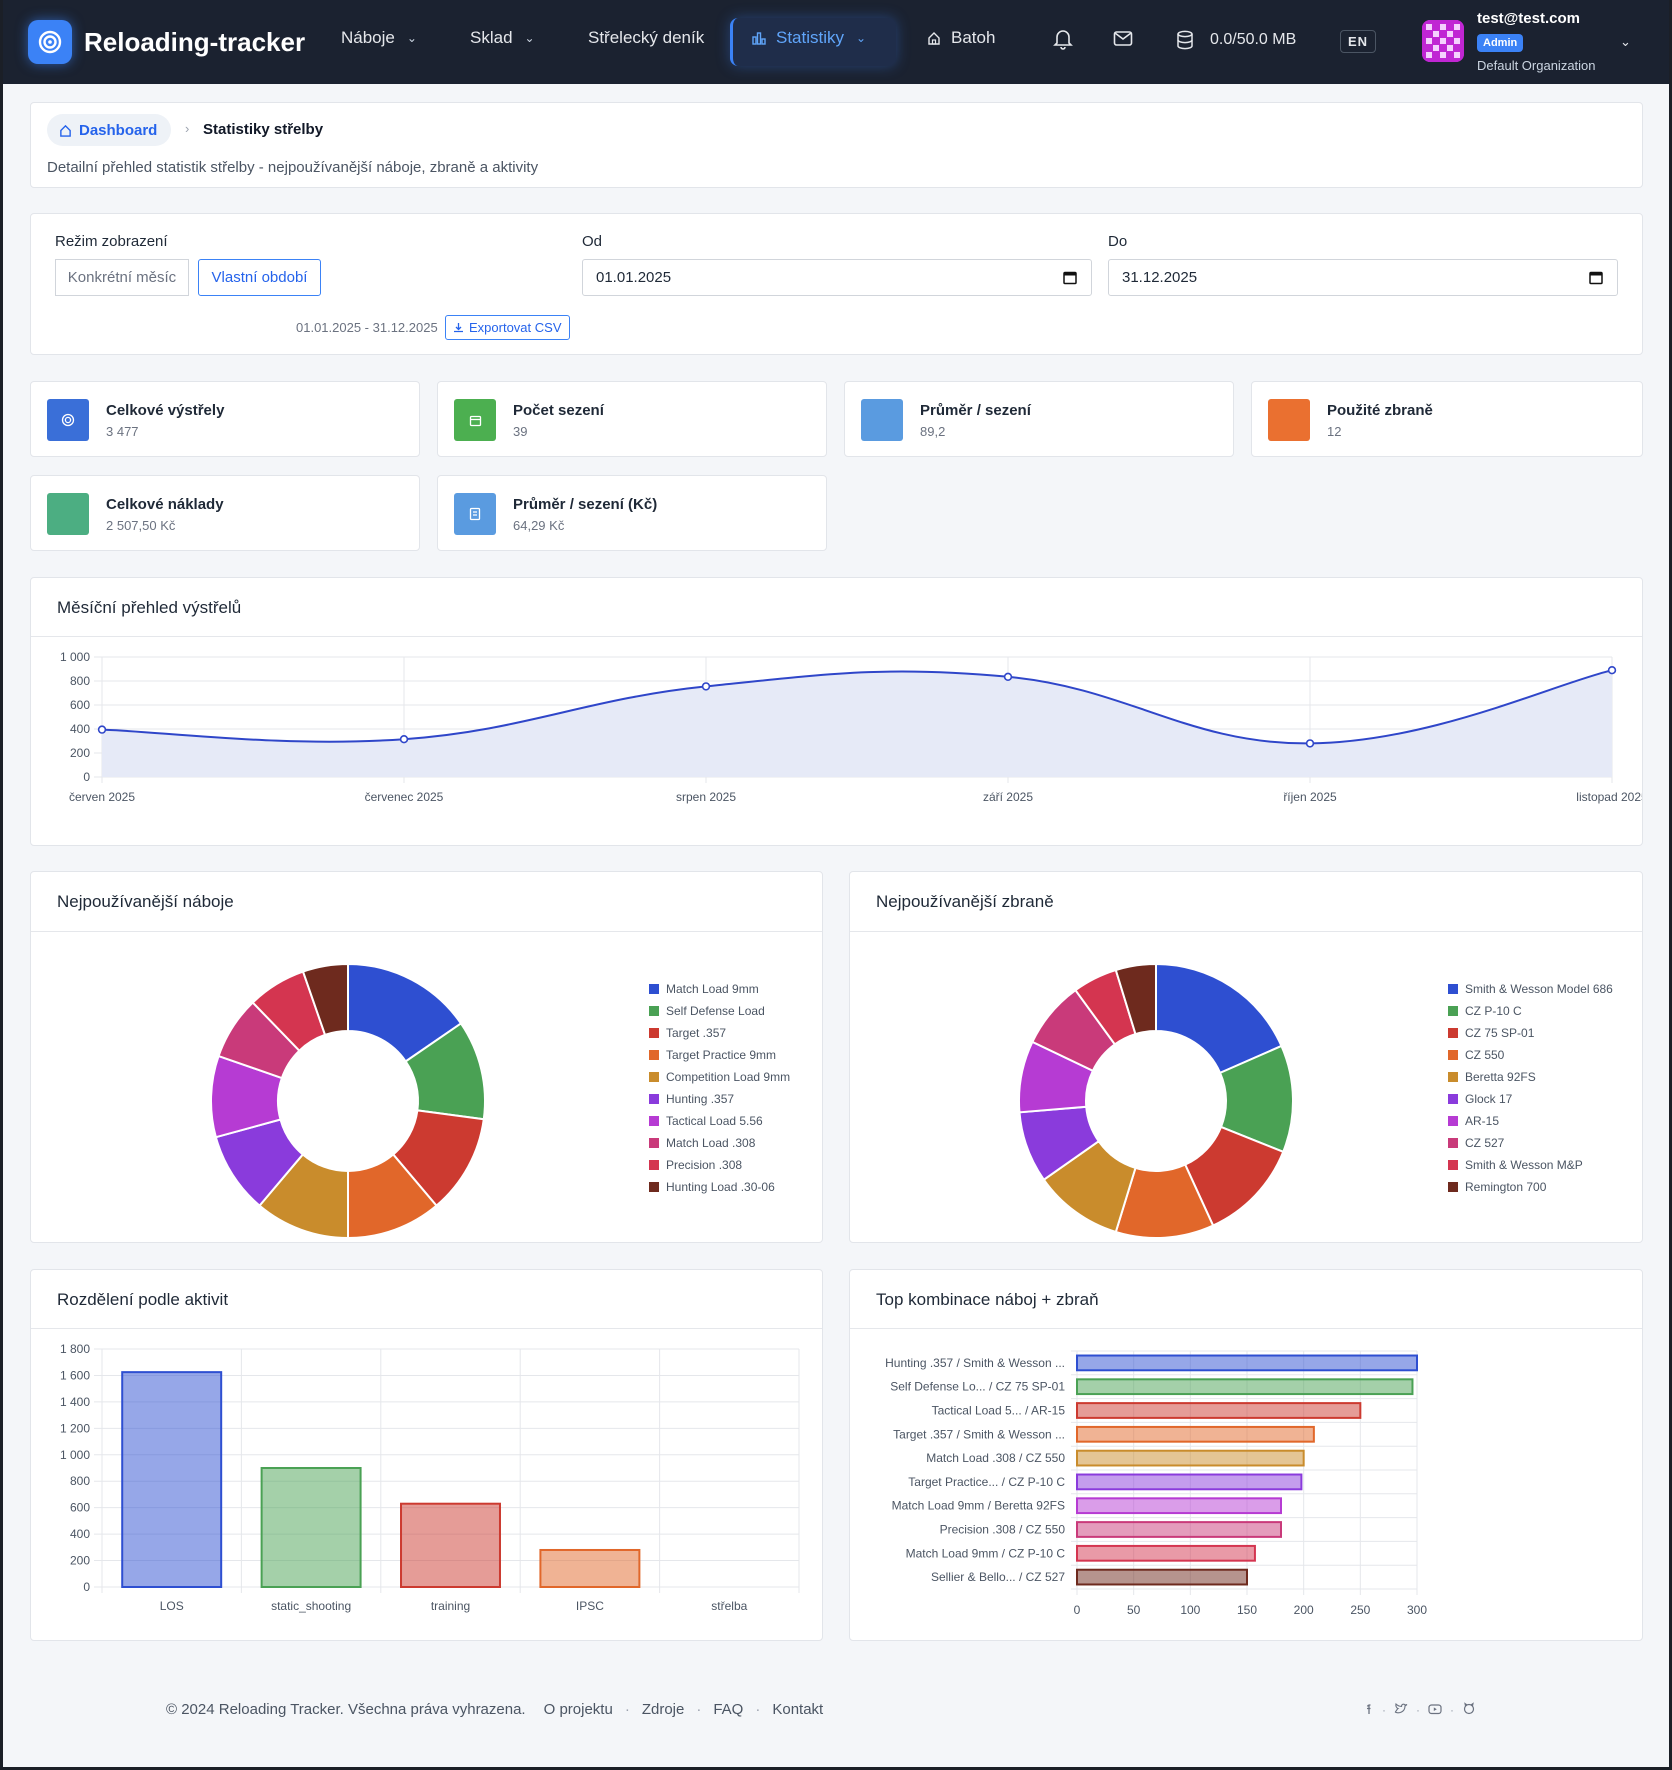 The height and width of the screenshot is (1770, 1672). What do you see at coordinates (80, 1481) in the screenshot?
I see `y-tick-label: 800` at bounding box center [80, 1481].